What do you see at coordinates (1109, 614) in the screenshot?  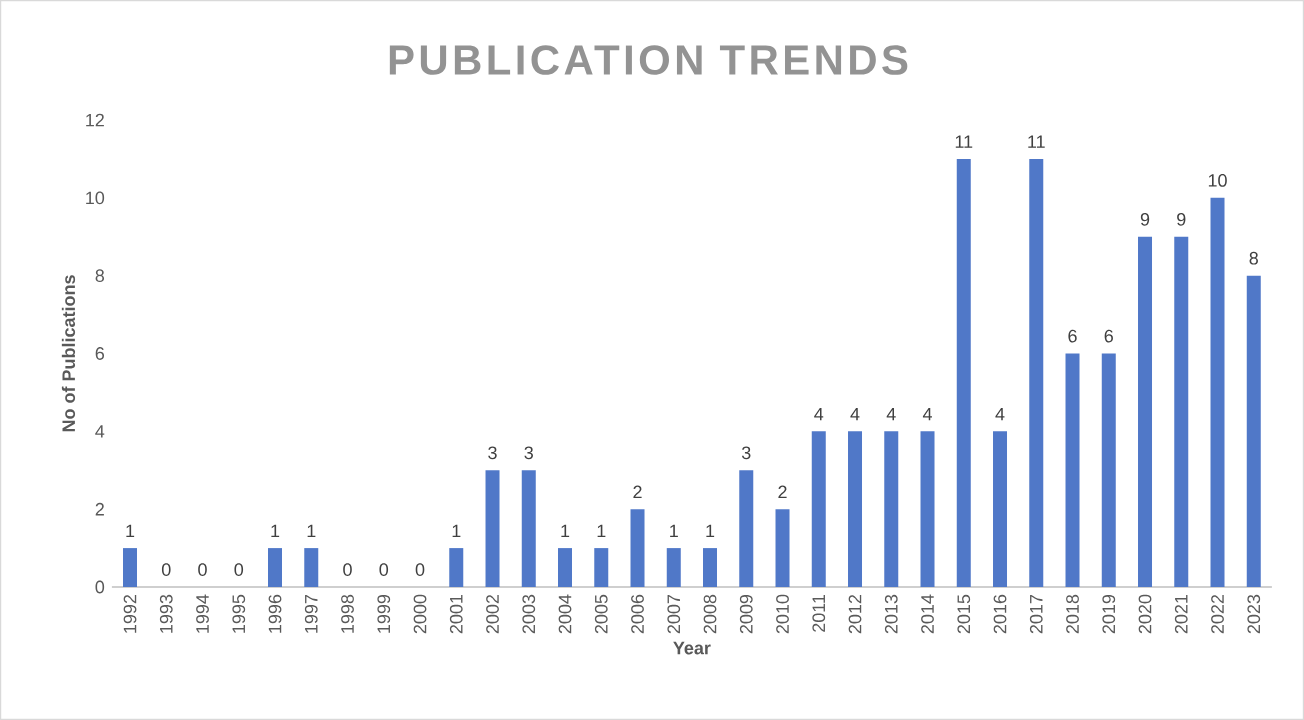 I see `x-tick-label: 2019` at bounding box center [1109, 614].